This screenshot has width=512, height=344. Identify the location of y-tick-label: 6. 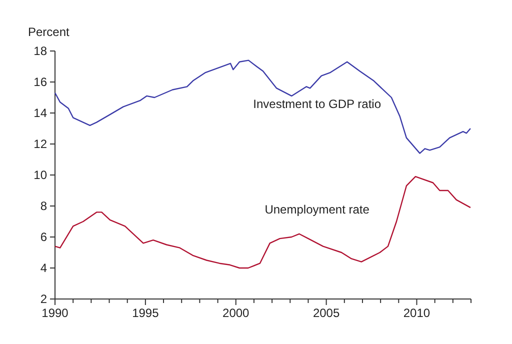
(44, 237).